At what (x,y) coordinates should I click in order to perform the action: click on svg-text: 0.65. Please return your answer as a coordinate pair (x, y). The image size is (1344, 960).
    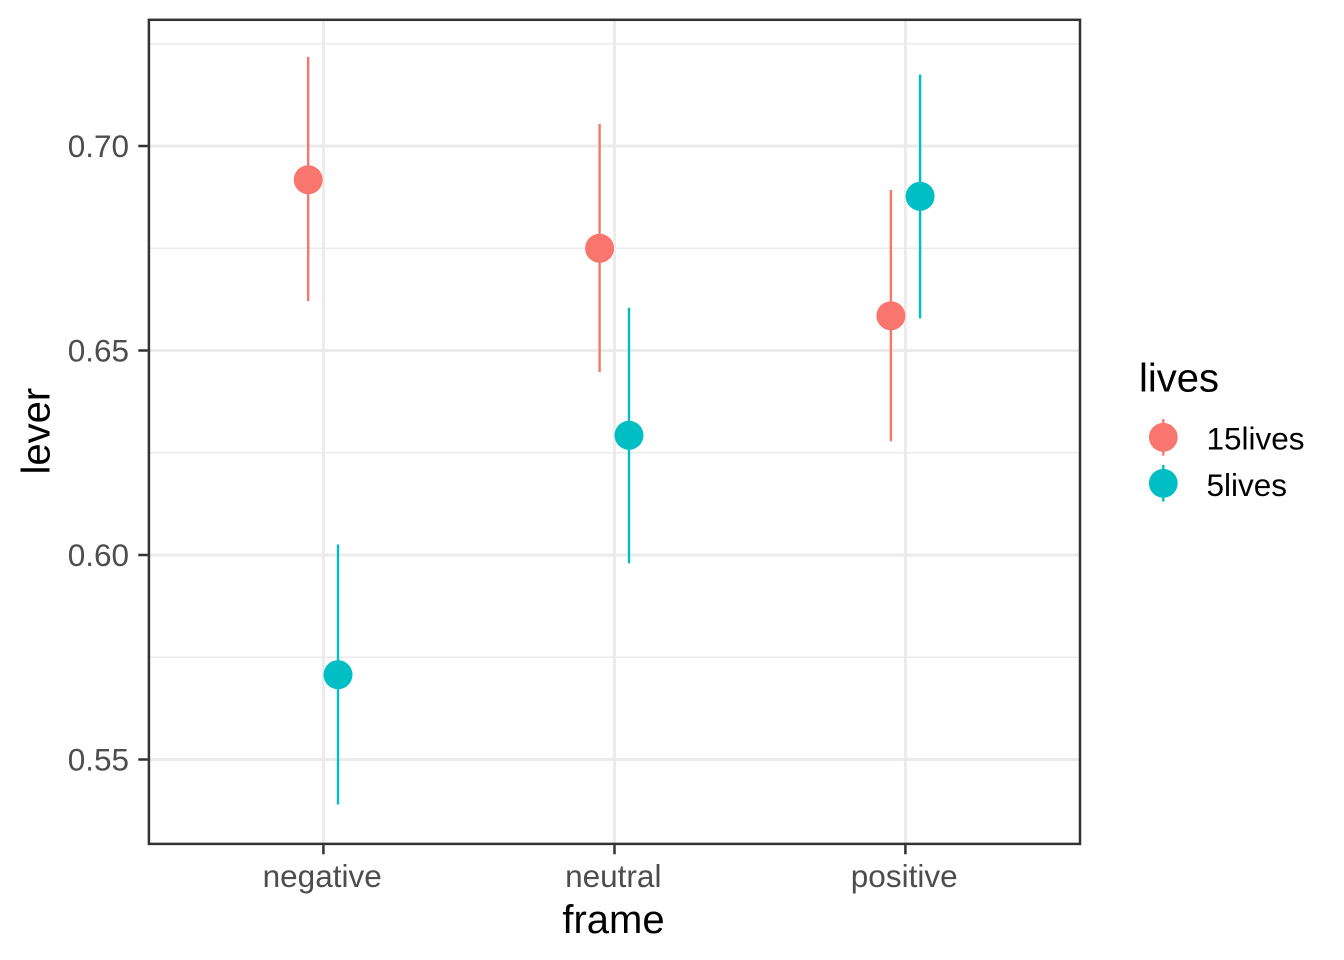
    Looking at the image, I should click on (98, 351).